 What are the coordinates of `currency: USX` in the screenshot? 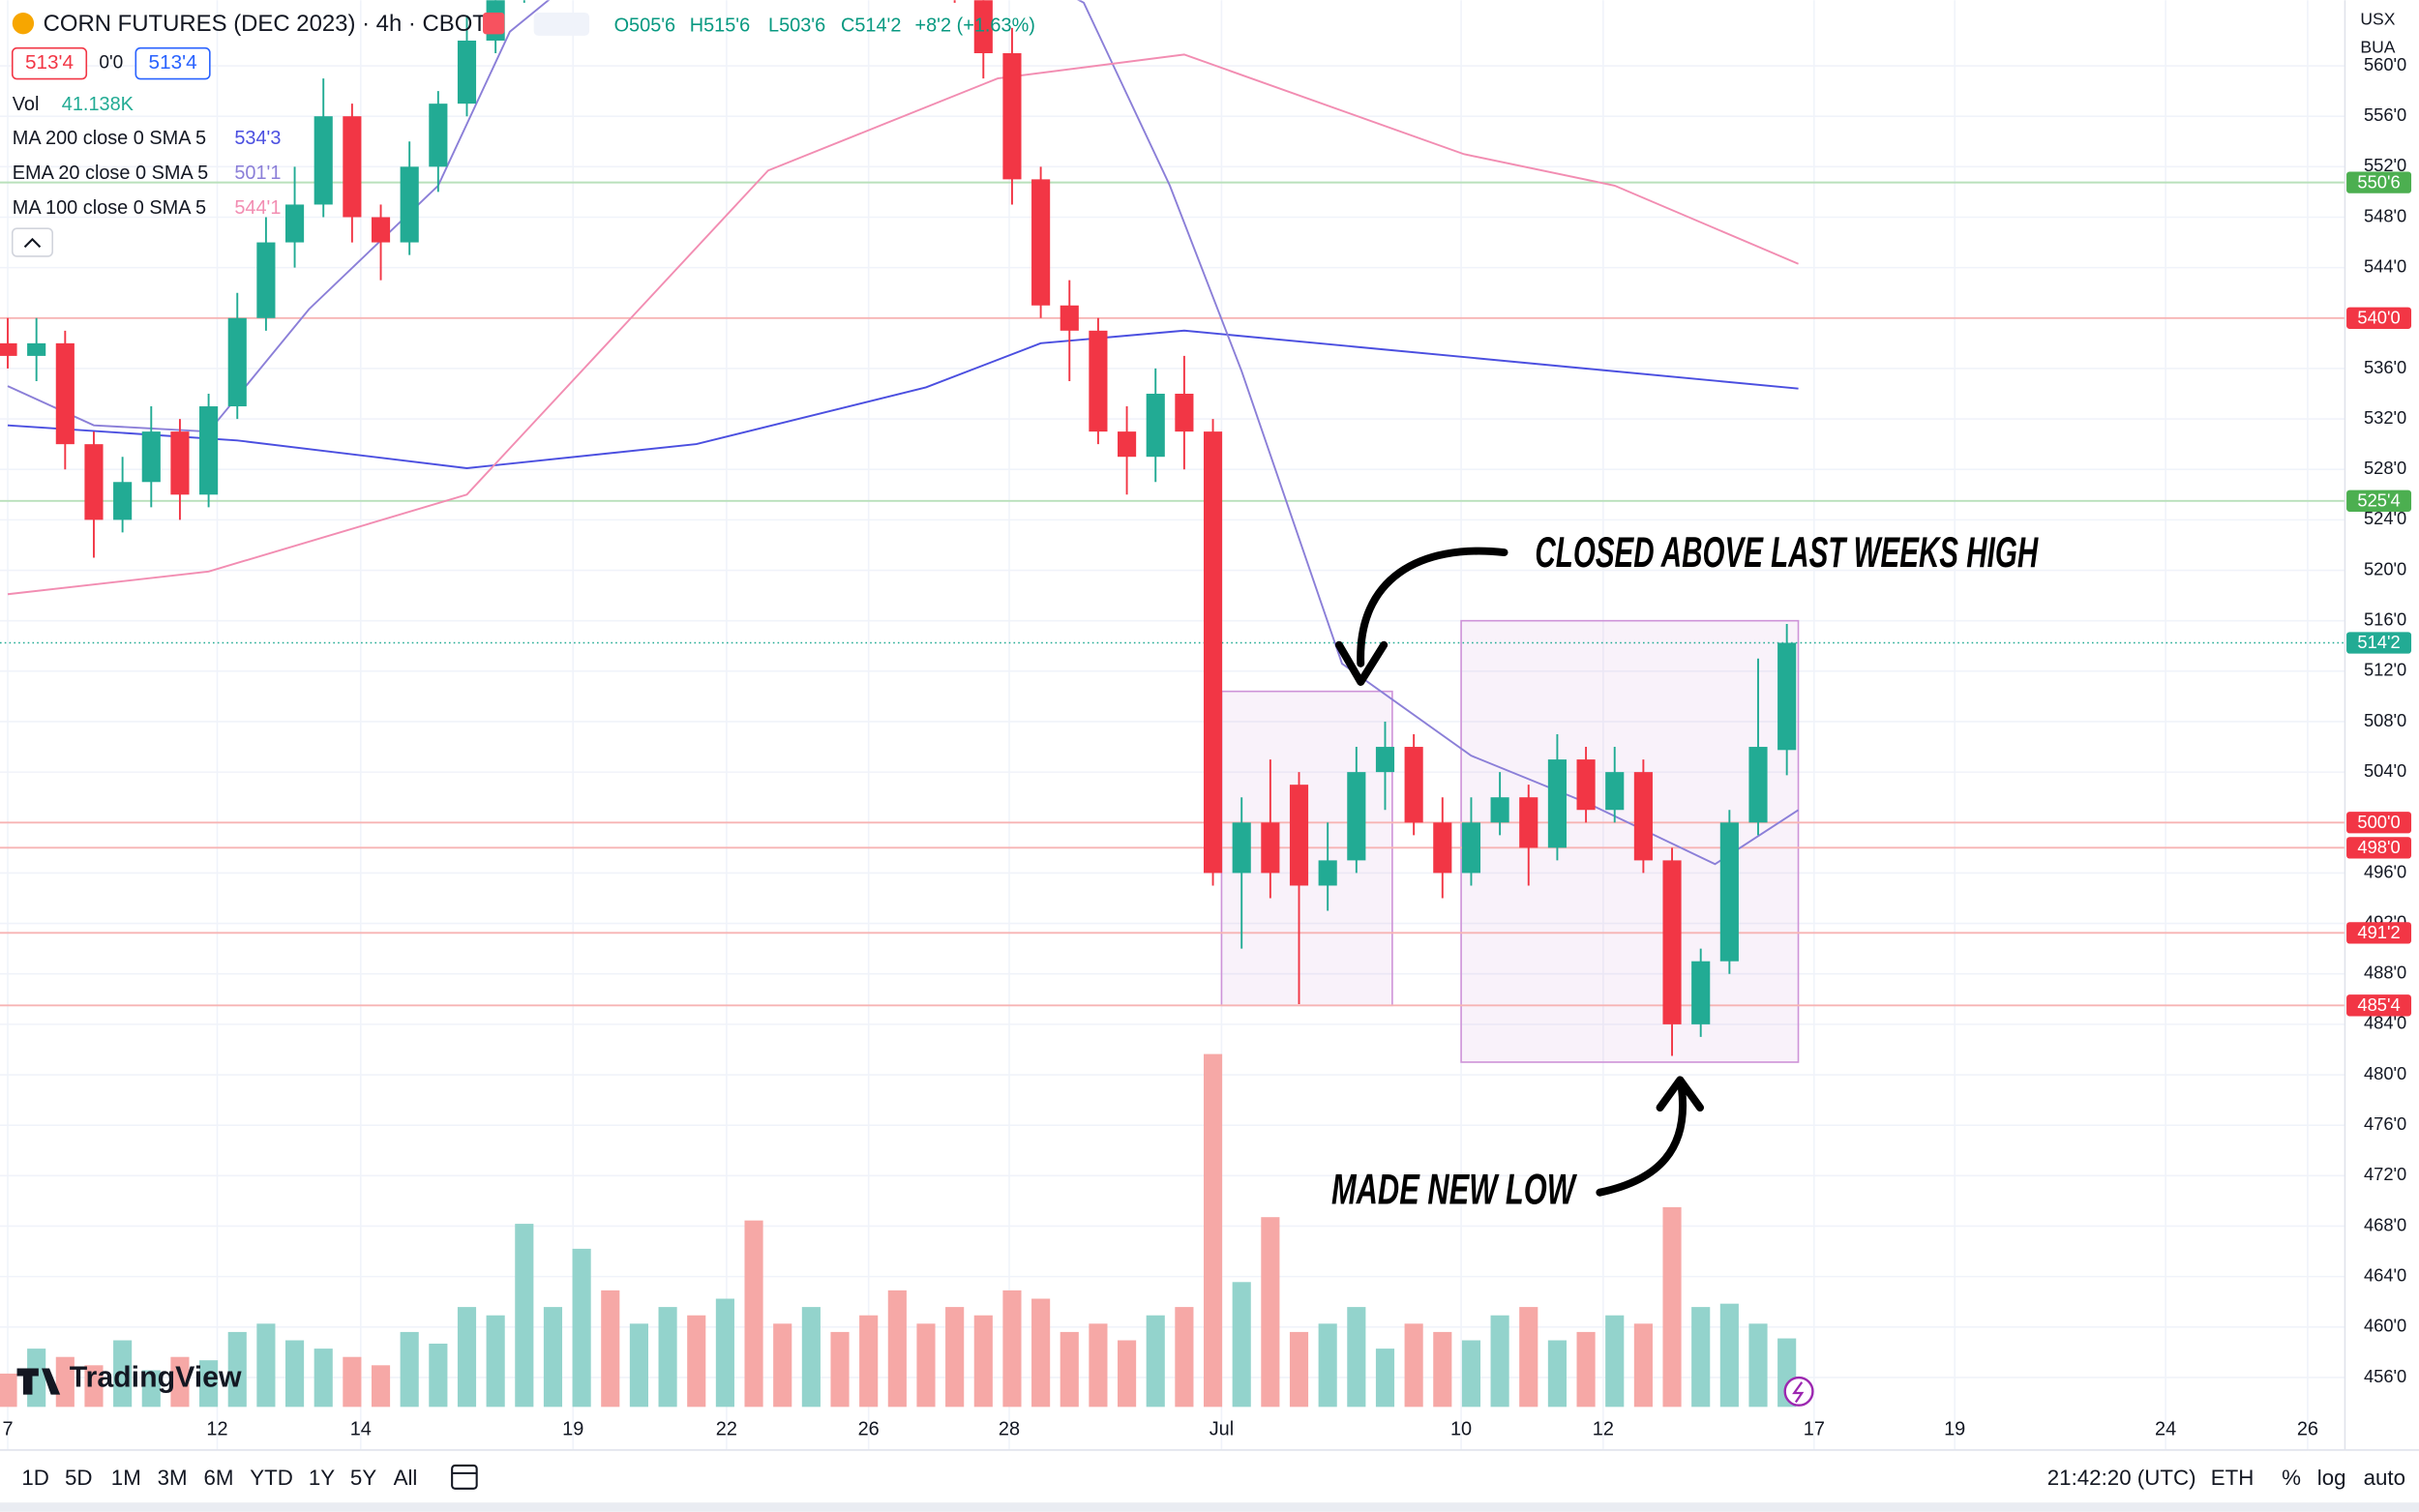 It's located at (2378, 20).